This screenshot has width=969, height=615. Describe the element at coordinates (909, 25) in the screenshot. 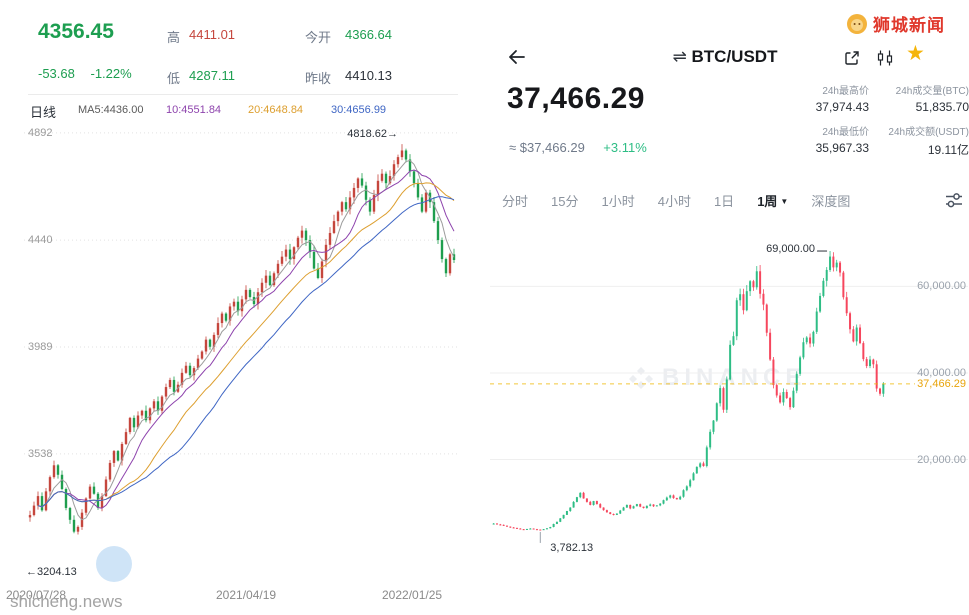

I see `site-logo-text: 狮城新闻` at that location.